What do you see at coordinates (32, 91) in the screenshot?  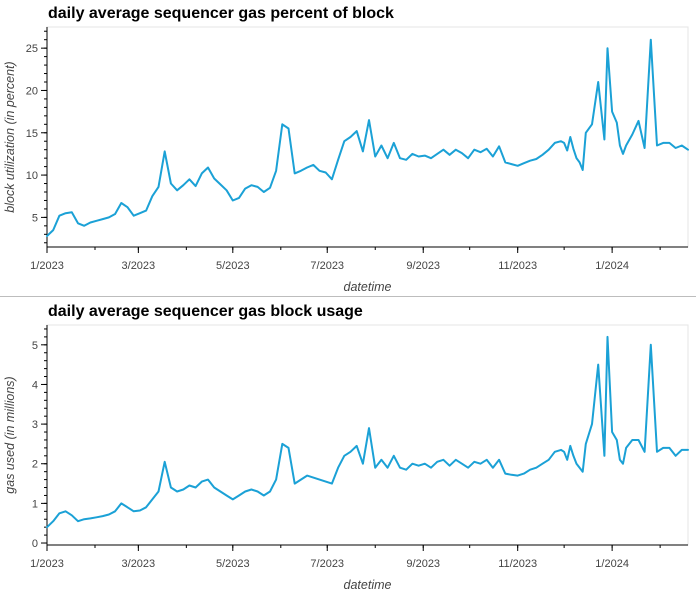 I see `y-tick-label: 20` at bounding box center [32, 91].